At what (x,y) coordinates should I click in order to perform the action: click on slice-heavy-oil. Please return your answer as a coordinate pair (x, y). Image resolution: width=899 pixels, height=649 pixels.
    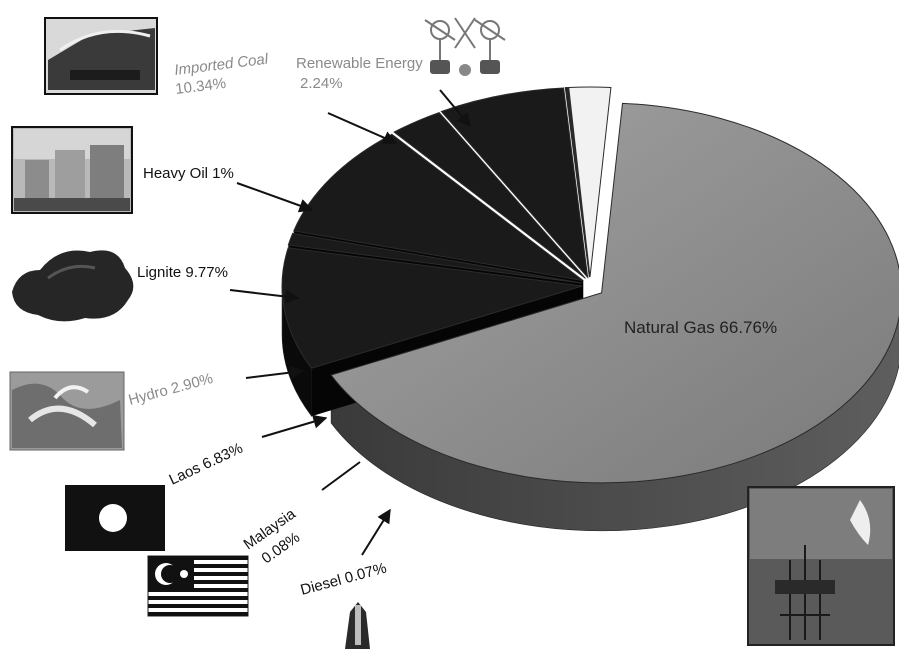
    Looking at the image, I should click on (435, 258).